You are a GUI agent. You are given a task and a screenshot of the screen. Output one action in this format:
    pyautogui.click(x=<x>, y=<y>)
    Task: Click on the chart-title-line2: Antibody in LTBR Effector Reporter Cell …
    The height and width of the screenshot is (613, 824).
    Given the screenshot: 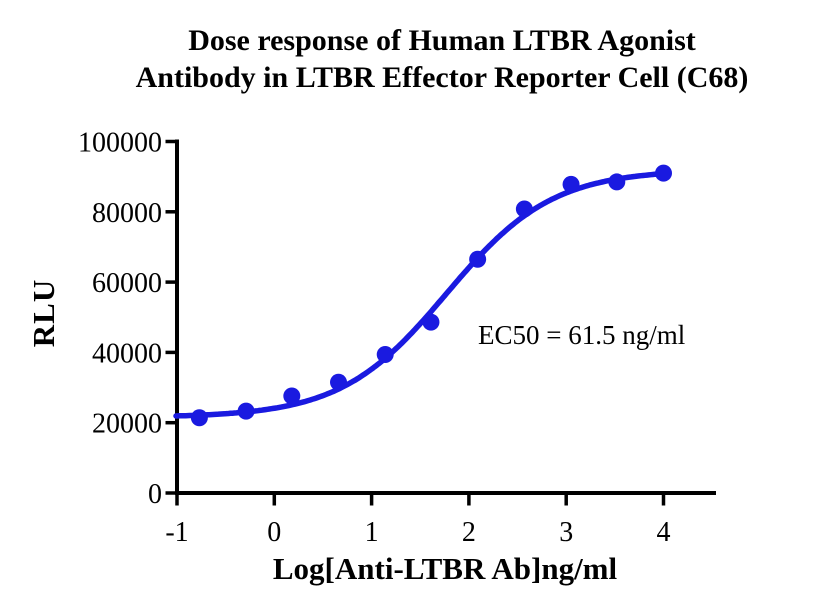 What is the action you would take?
    pyautogui.click(x=442, y=77)
    